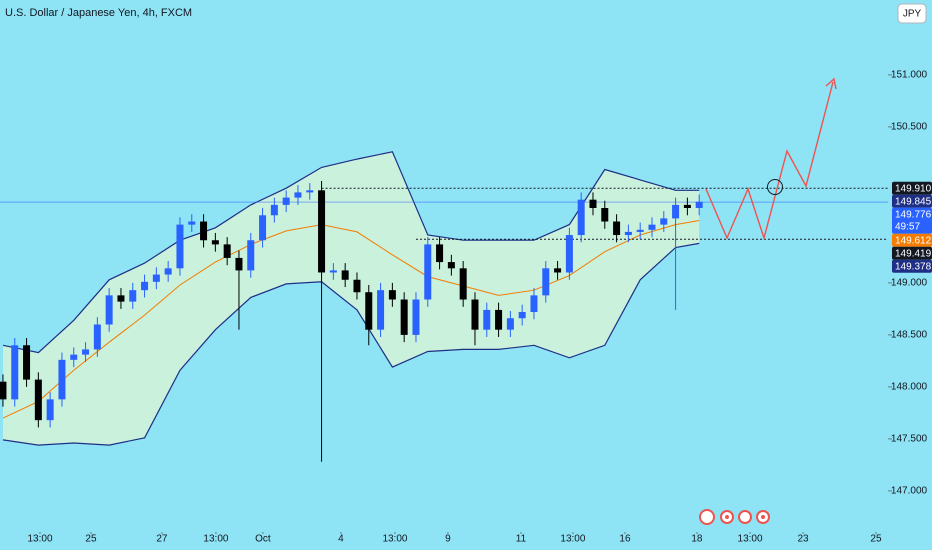 This screenshot has width=932, height=550. Describe the element at coordinates (734, 517) in the screenshot. I see `event-icons` at that location.